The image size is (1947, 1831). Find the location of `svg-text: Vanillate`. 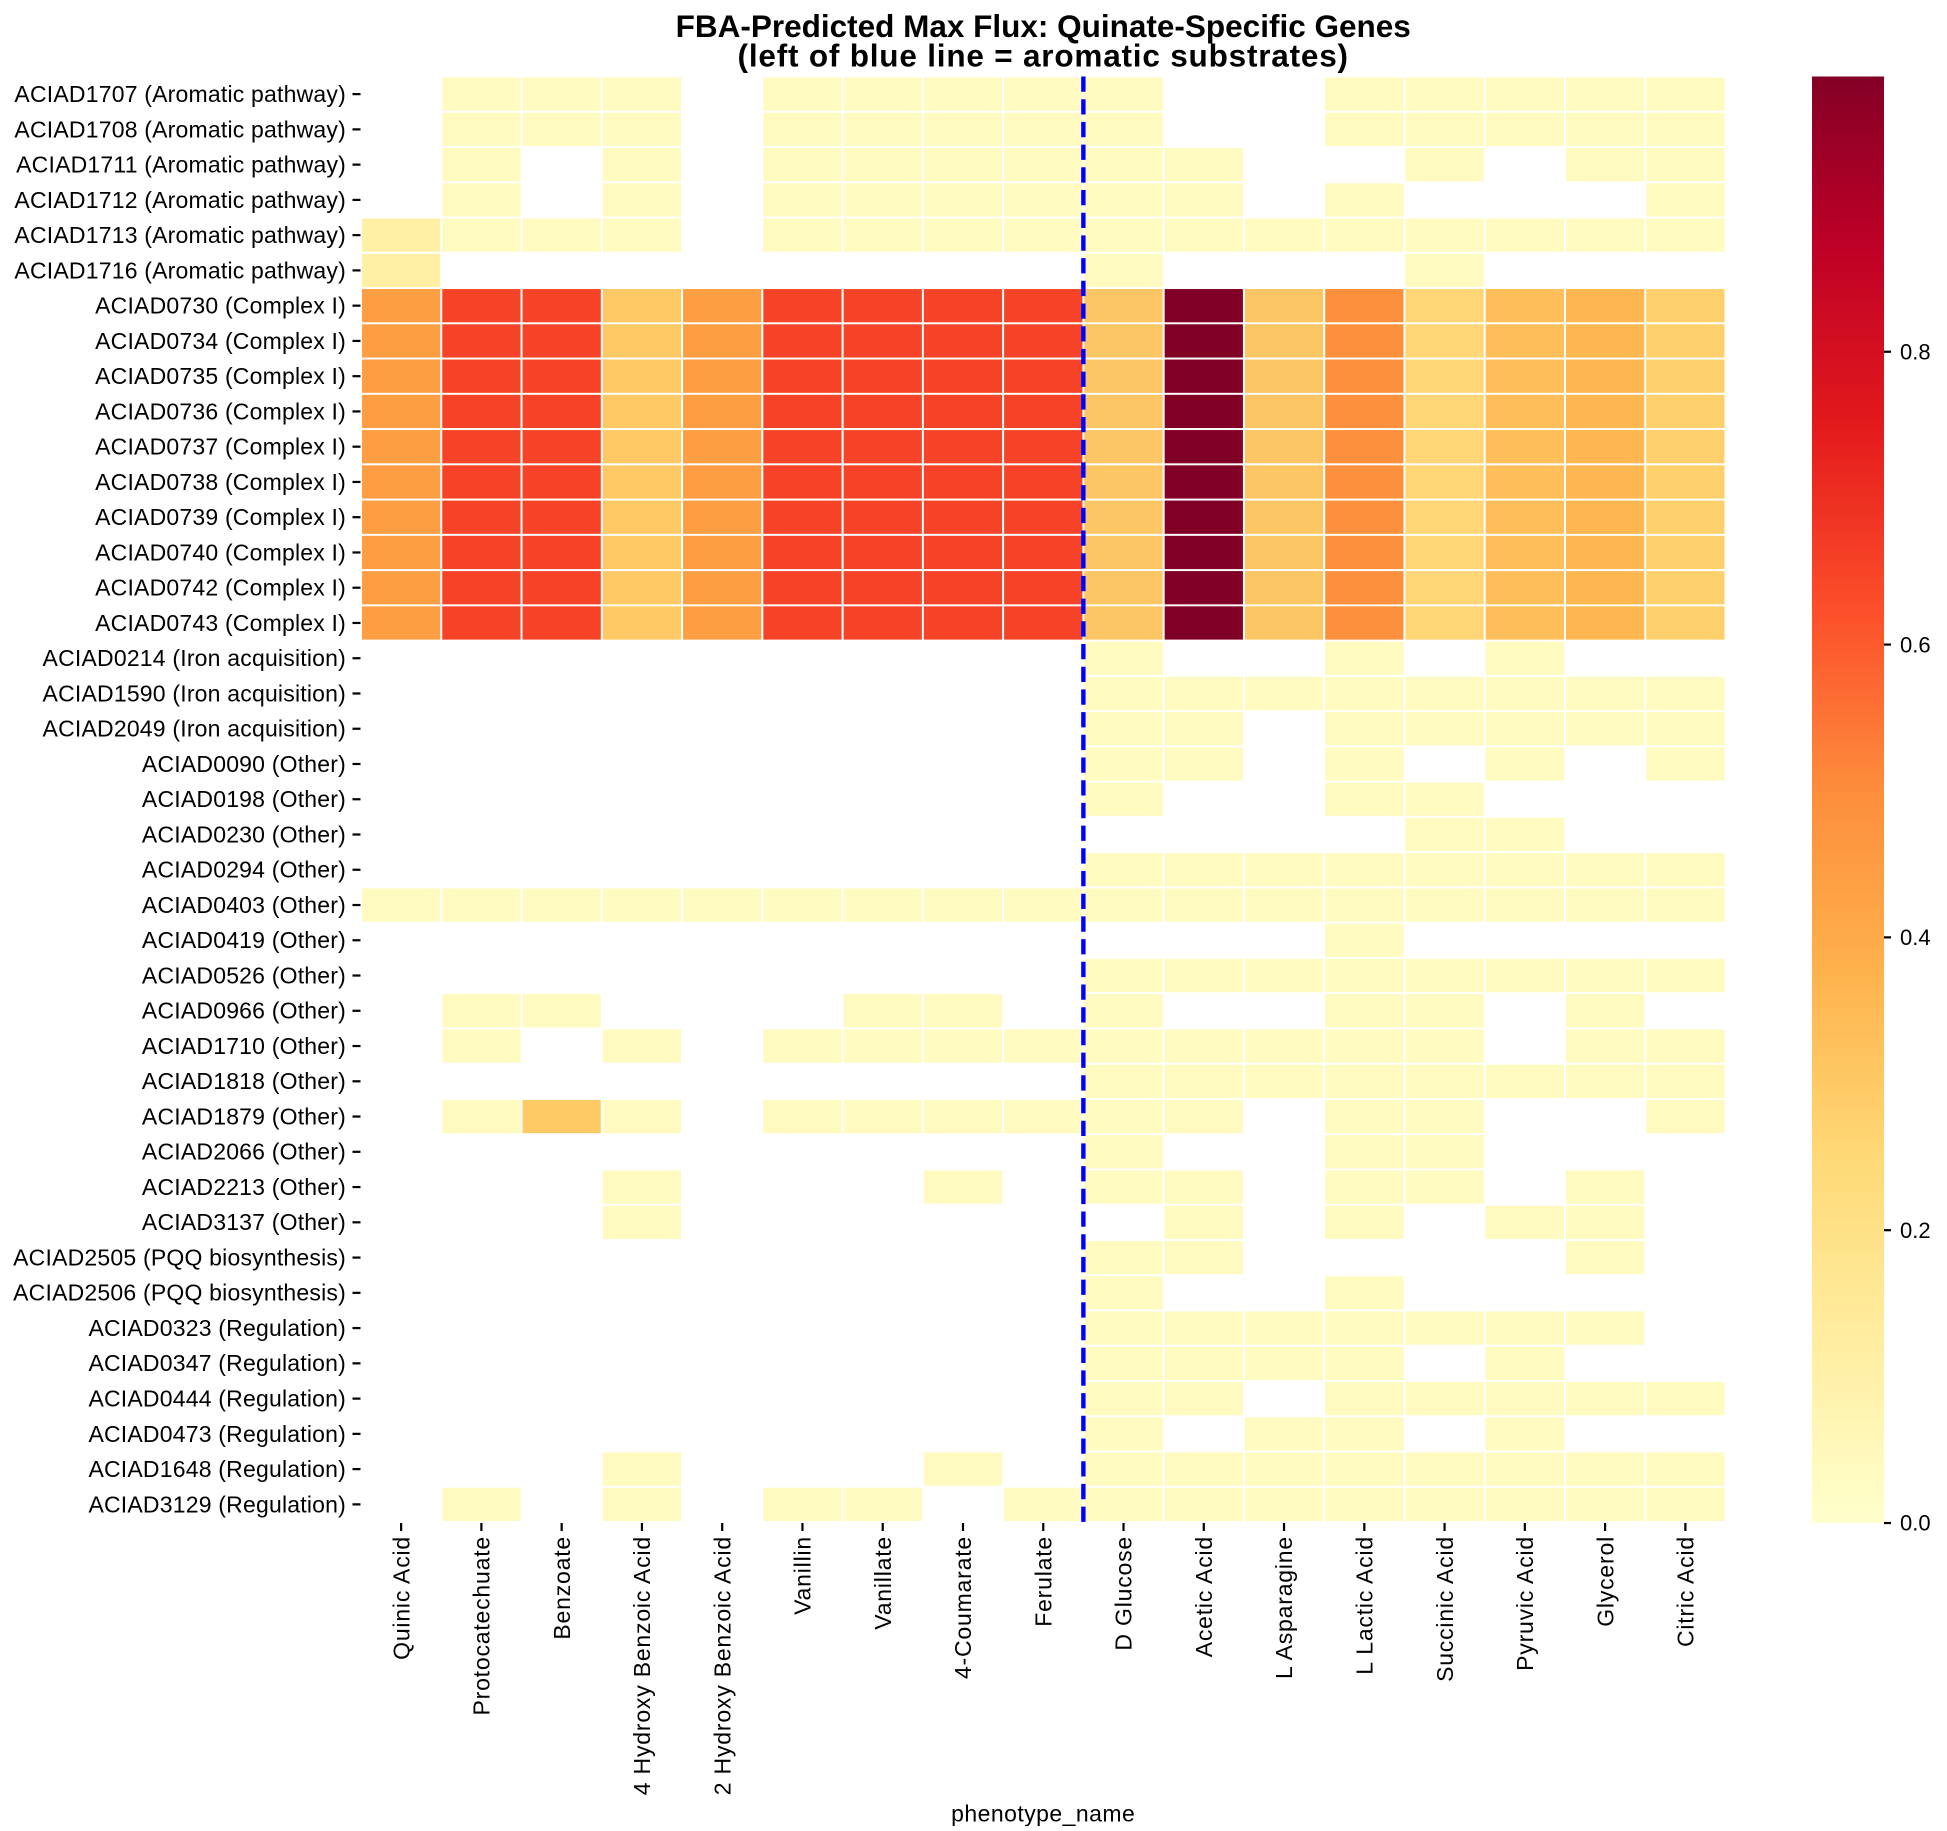

svg-text: Vanillate is located at coordinates (883, 1583).